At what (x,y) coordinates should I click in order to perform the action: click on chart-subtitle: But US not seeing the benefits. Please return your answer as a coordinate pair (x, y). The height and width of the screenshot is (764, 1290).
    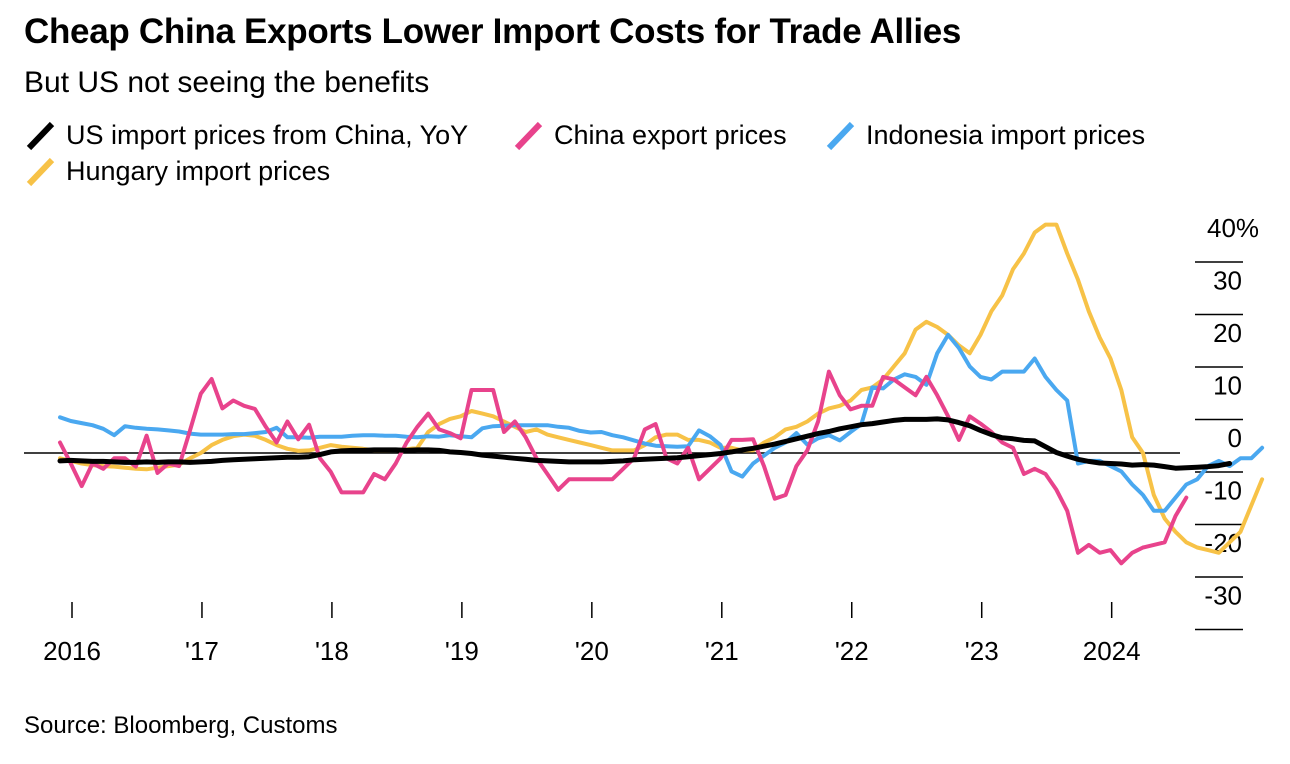
    Looking at the image, I should click on (227, 82).